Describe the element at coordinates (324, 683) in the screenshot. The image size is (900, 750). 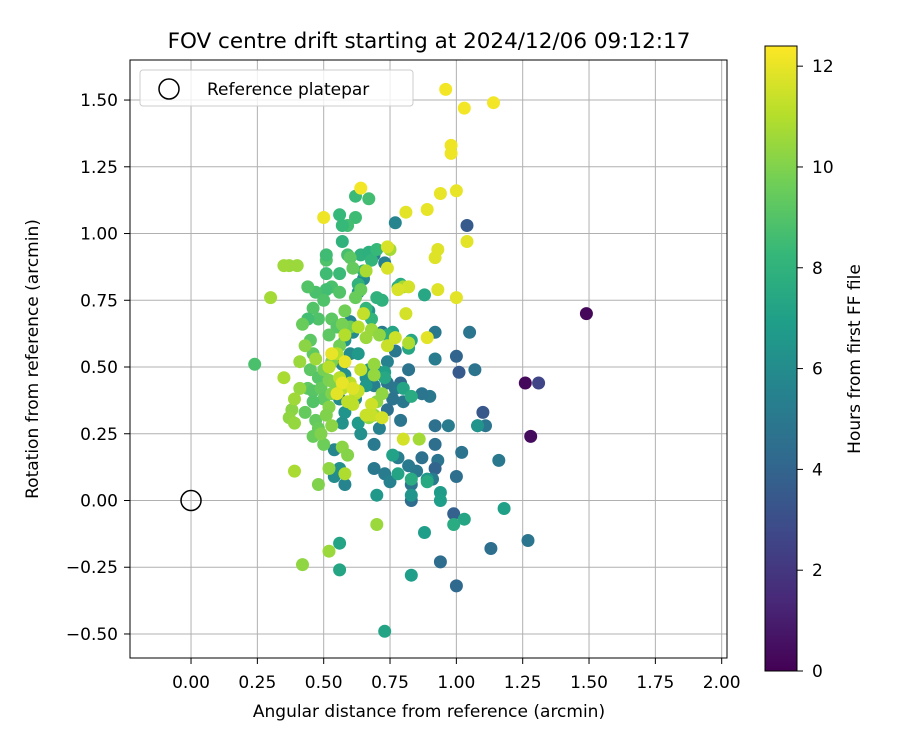
I see `x-tick-label: 0.50` at that location.